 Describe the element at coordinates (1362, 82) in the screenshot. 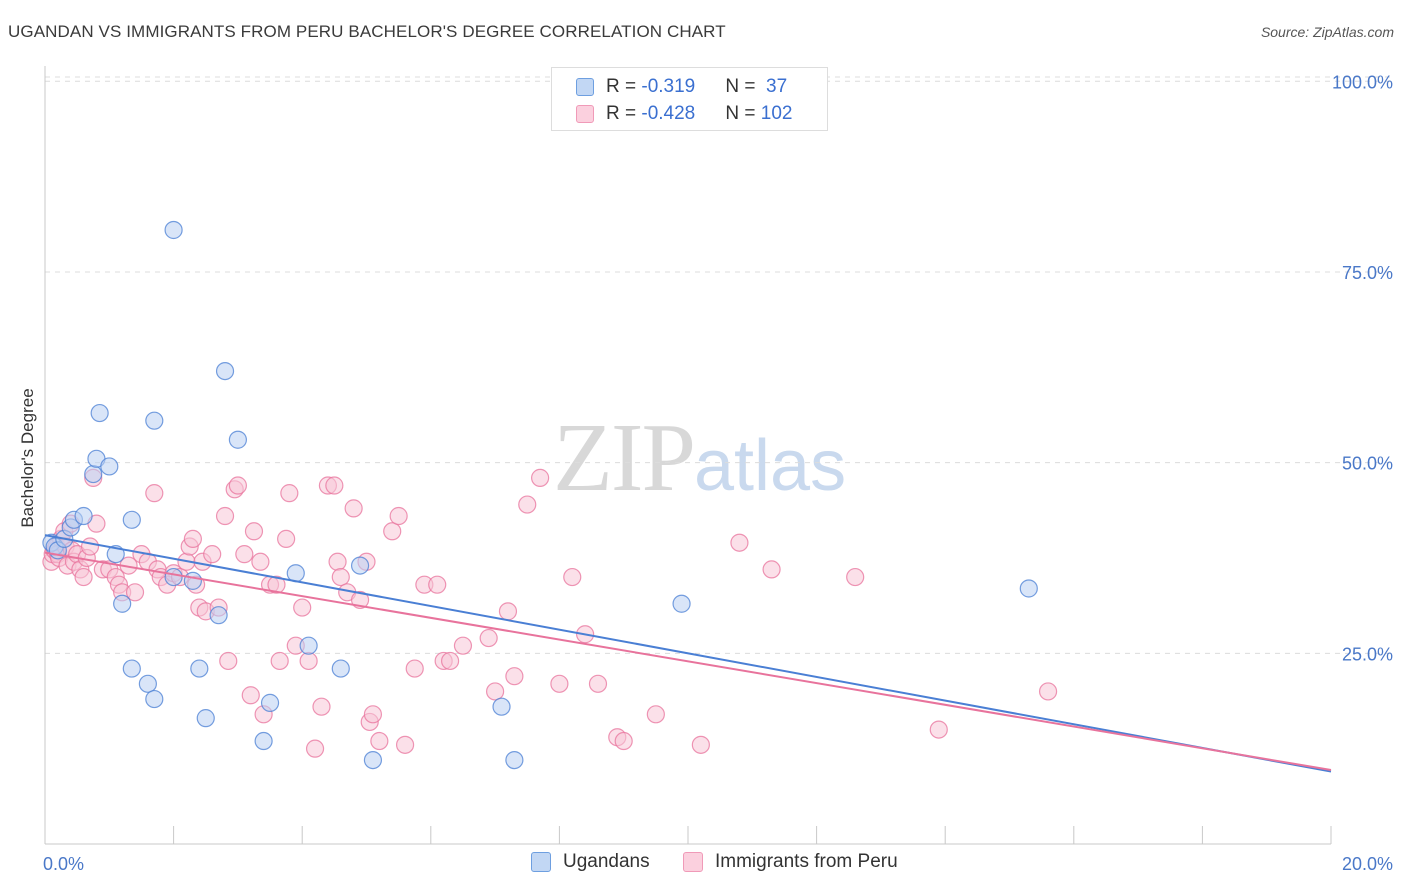

I see `y-tick-label: 100.0%` at that location.